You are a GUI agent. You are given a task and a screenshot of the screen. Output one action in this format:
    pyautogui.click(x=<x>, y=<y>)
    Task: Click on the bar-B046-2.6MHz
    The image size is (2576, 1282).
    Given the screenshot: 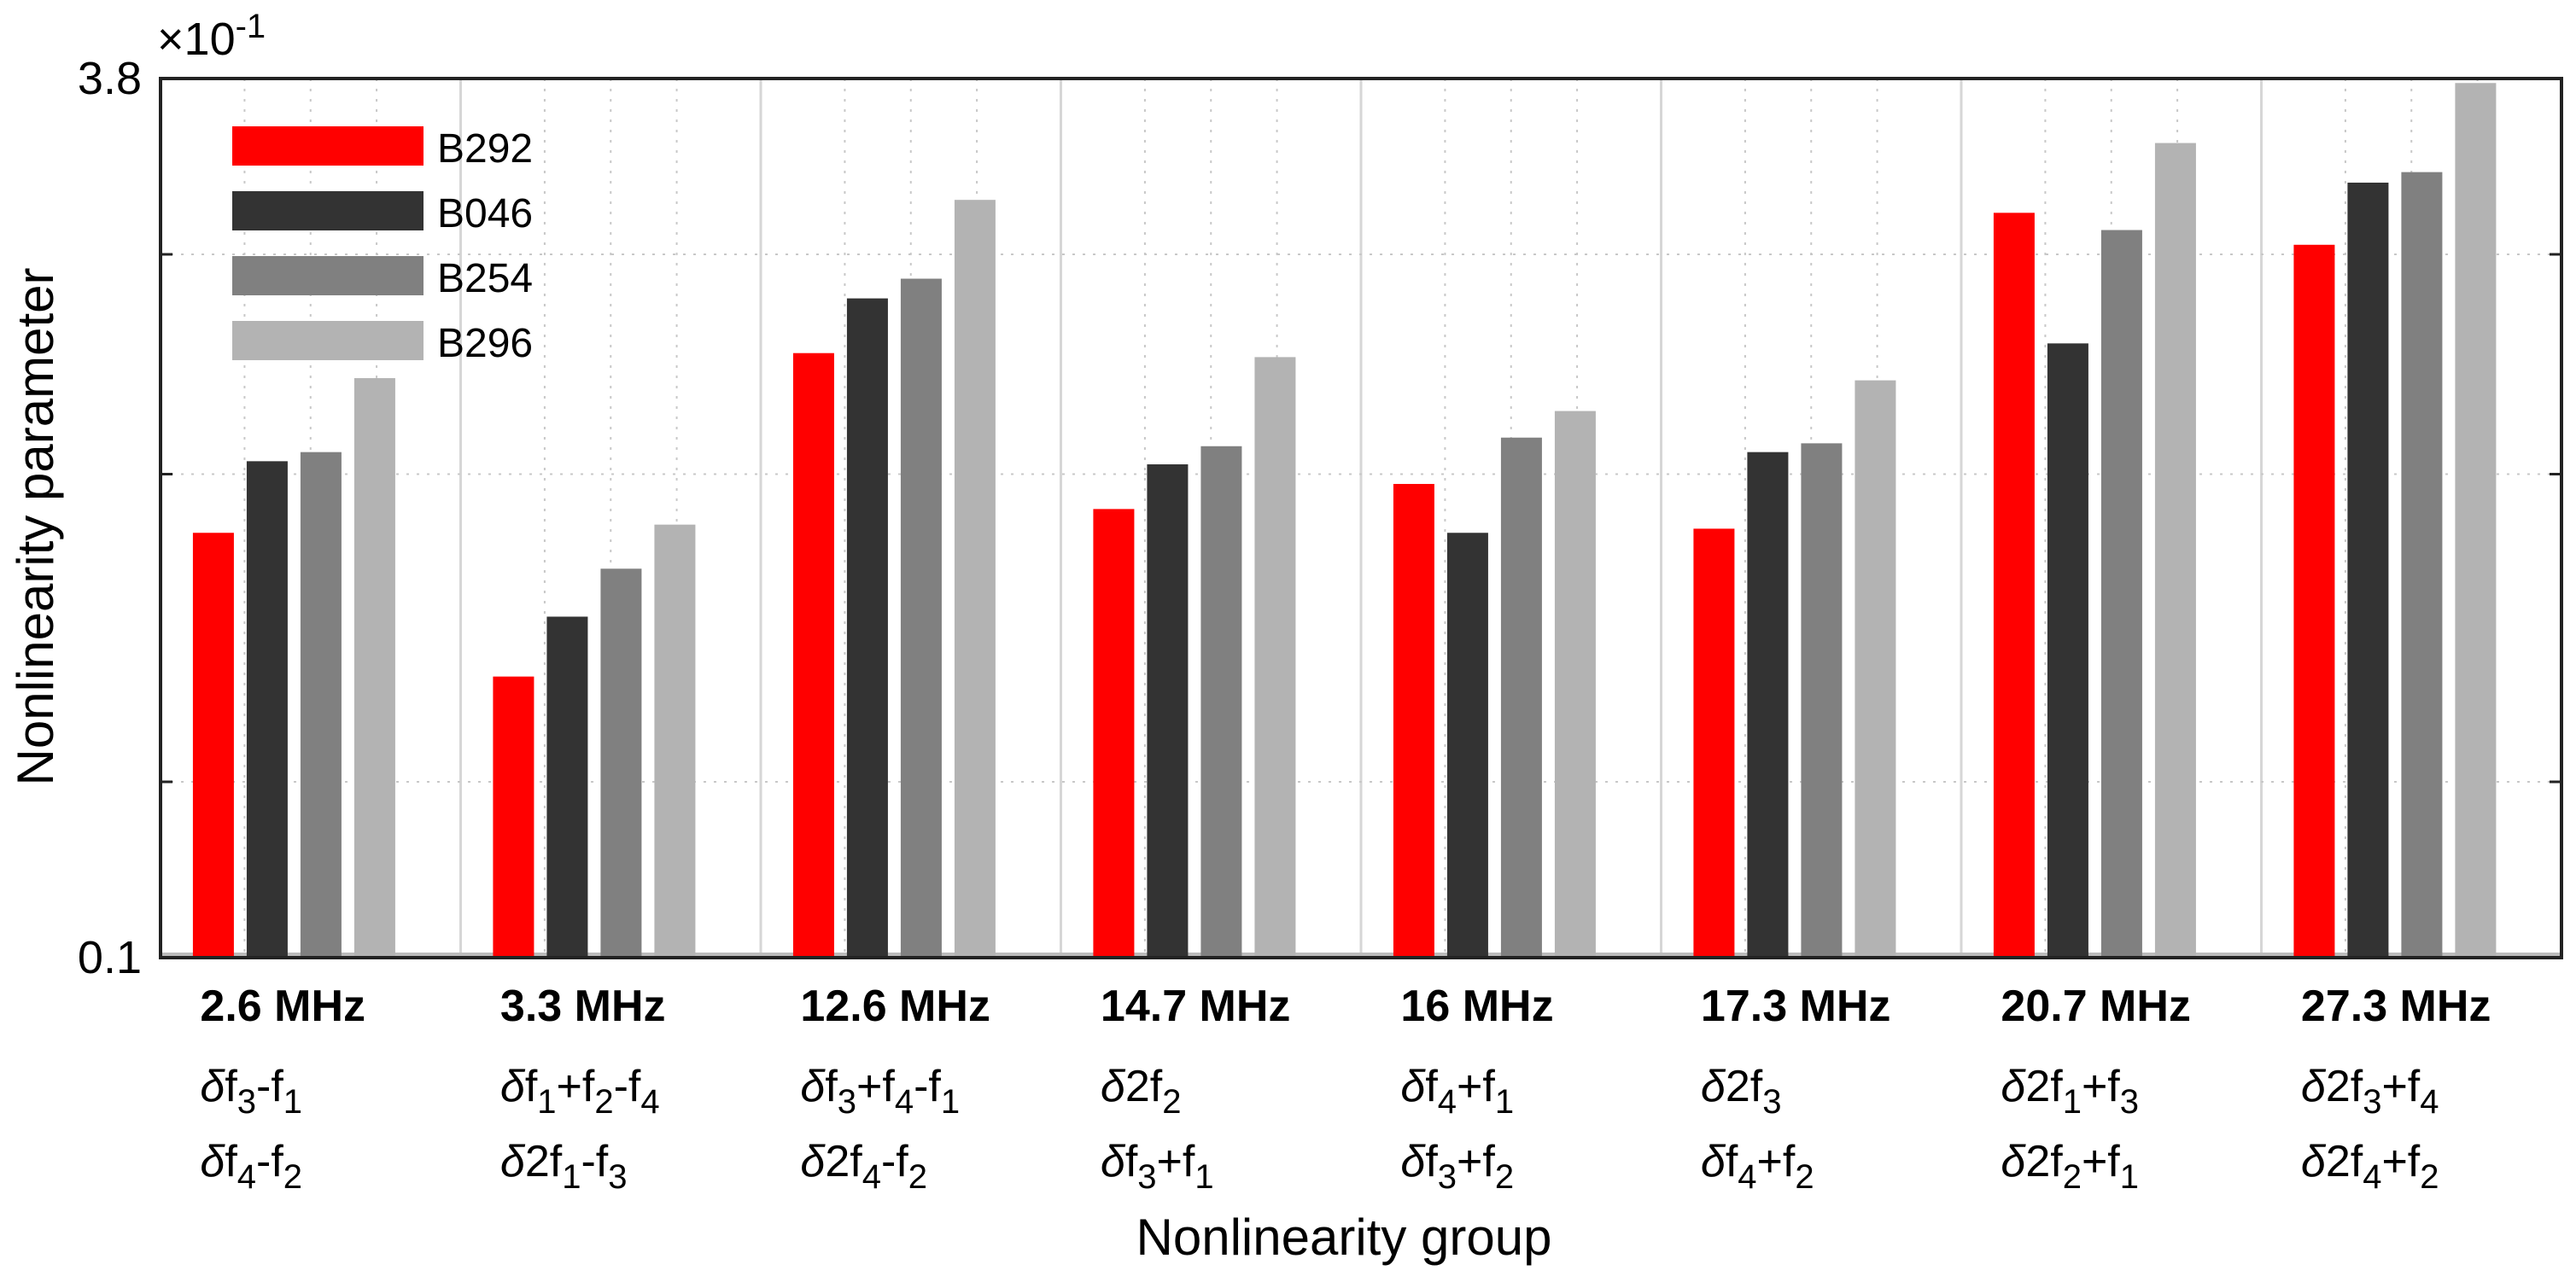 What is the action you would take?
    pyautogui.click(x=267, y=709)
    